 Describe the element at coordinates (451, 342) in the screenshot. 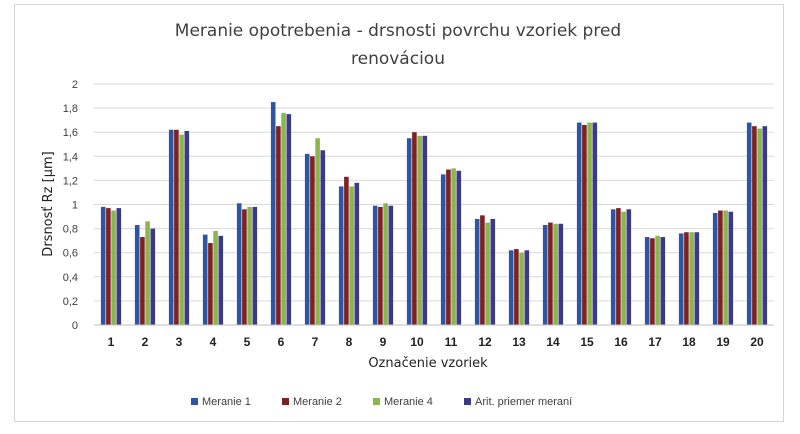

I see `x-tick-label: 11` at that location.